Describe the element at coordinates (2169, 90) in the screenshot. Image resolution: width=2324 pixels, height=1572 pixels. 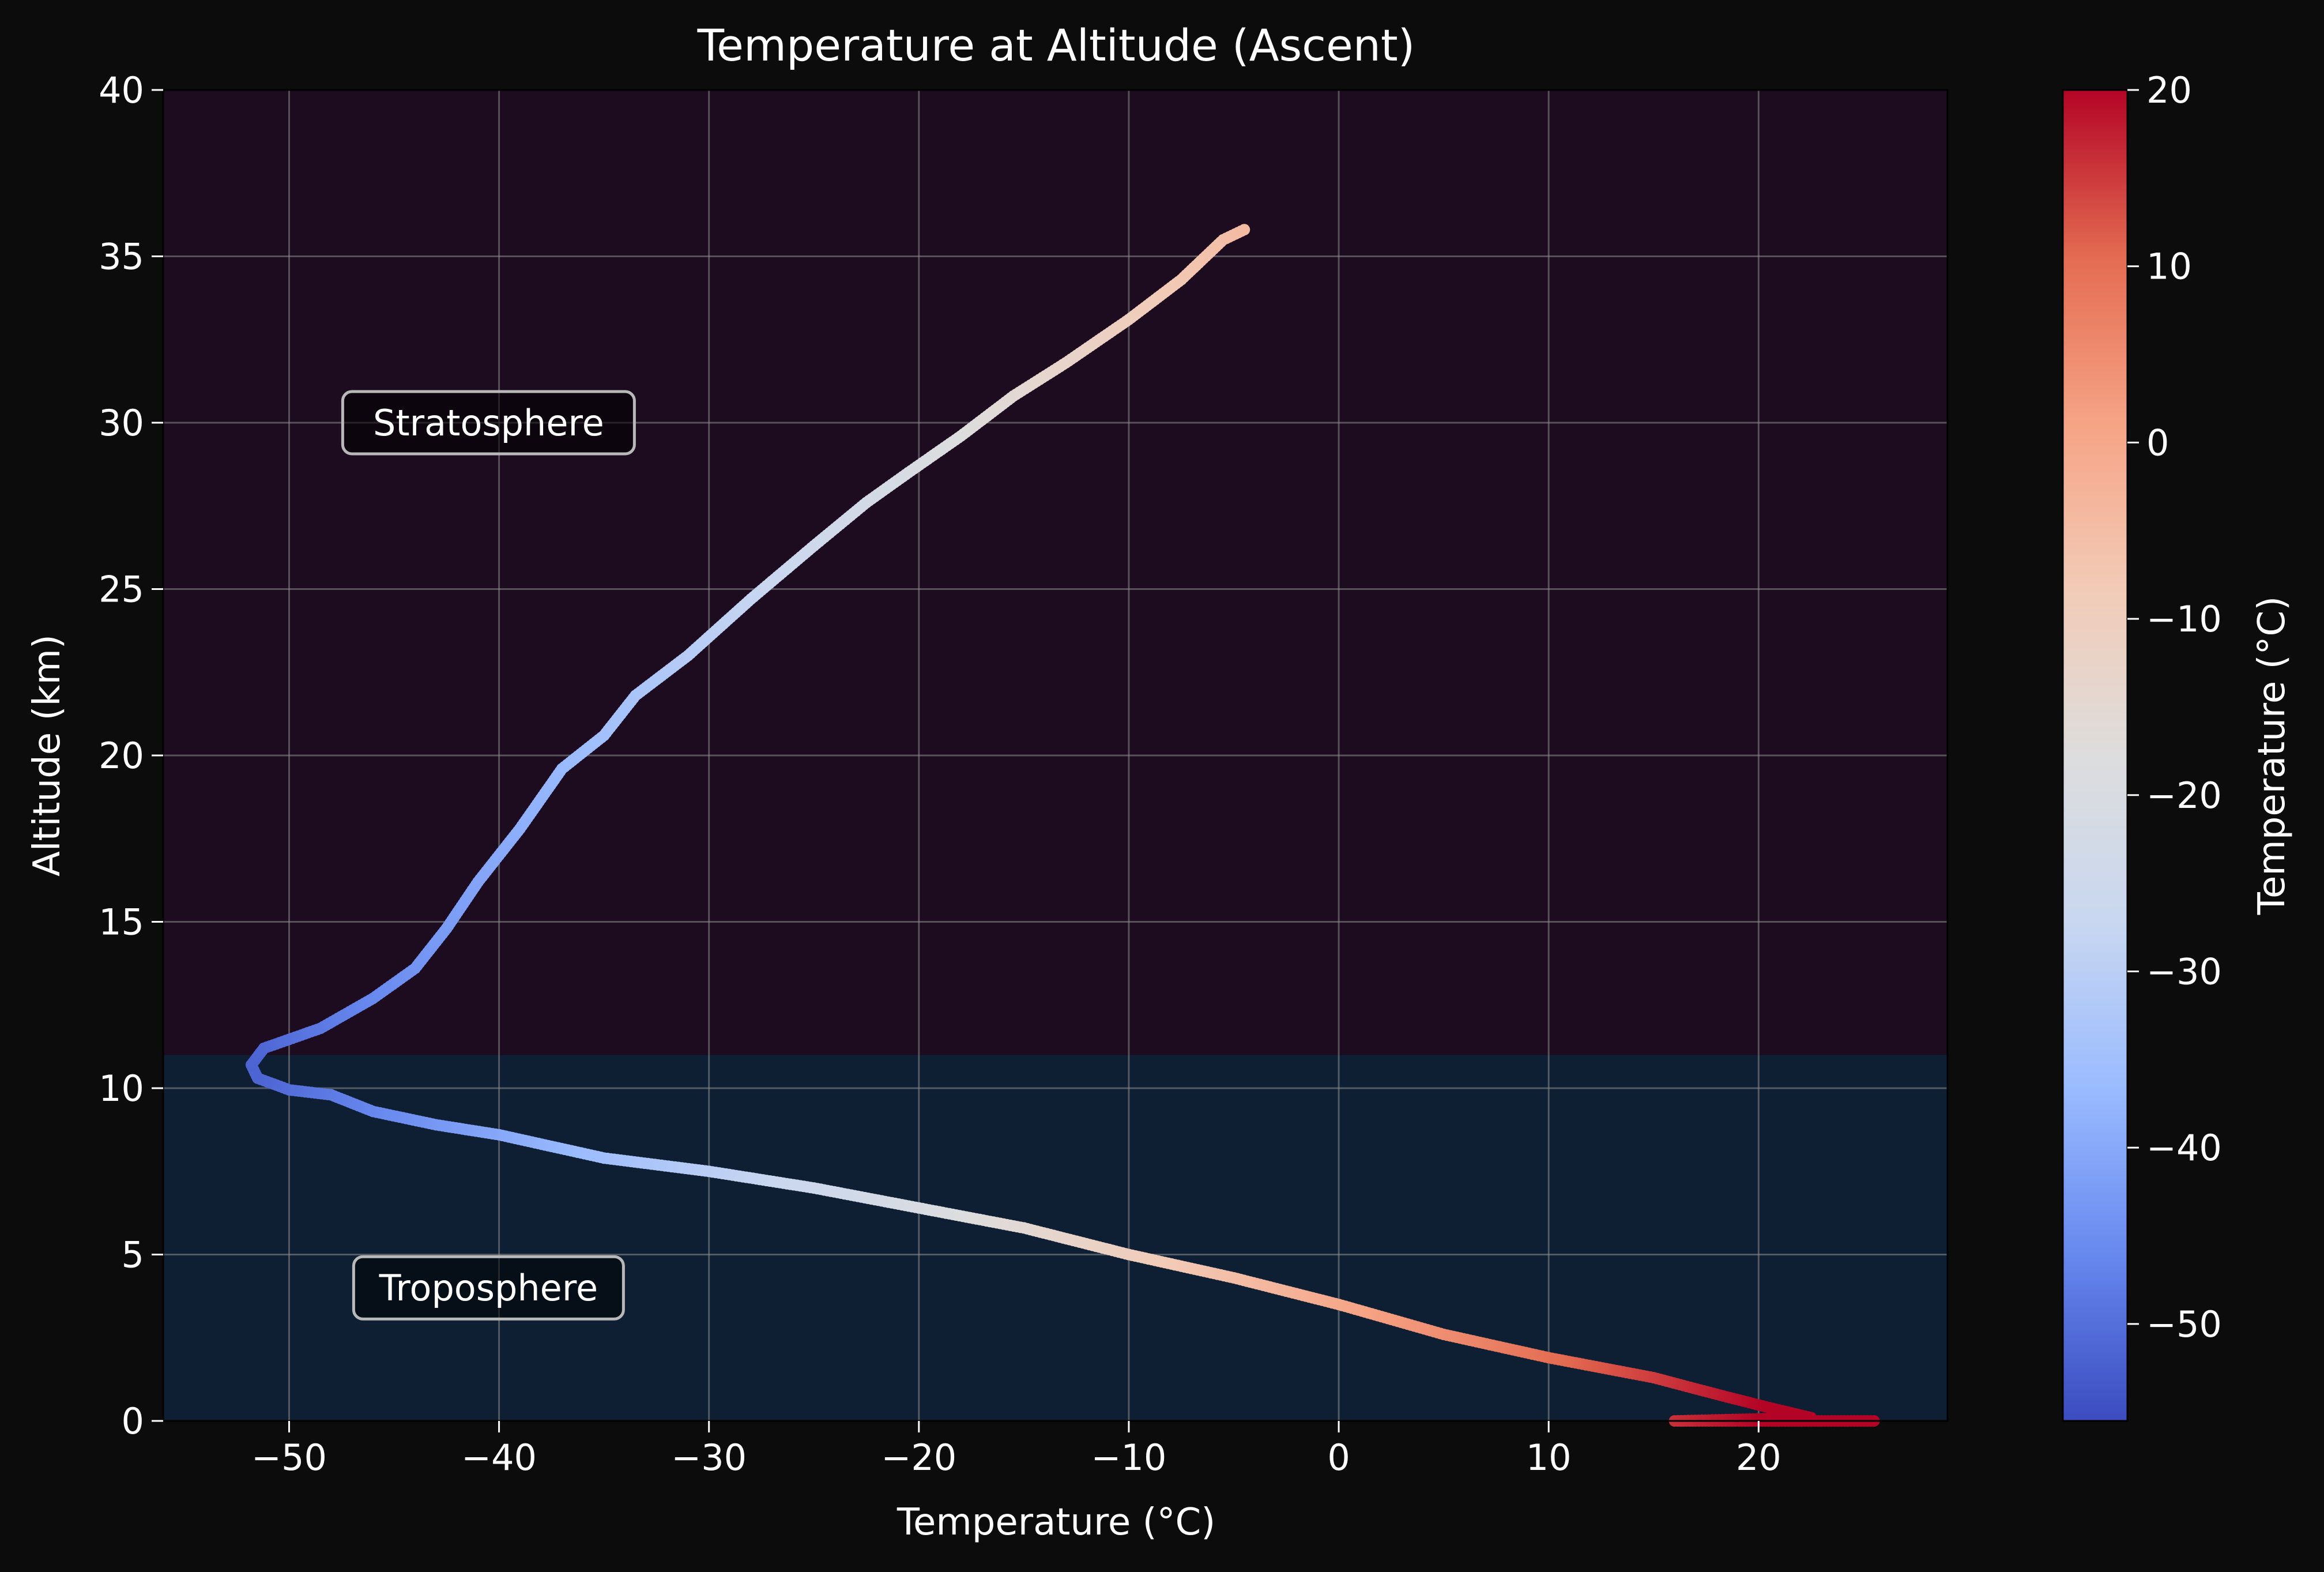
I see `colorbar-tick-label: 20` at that location.